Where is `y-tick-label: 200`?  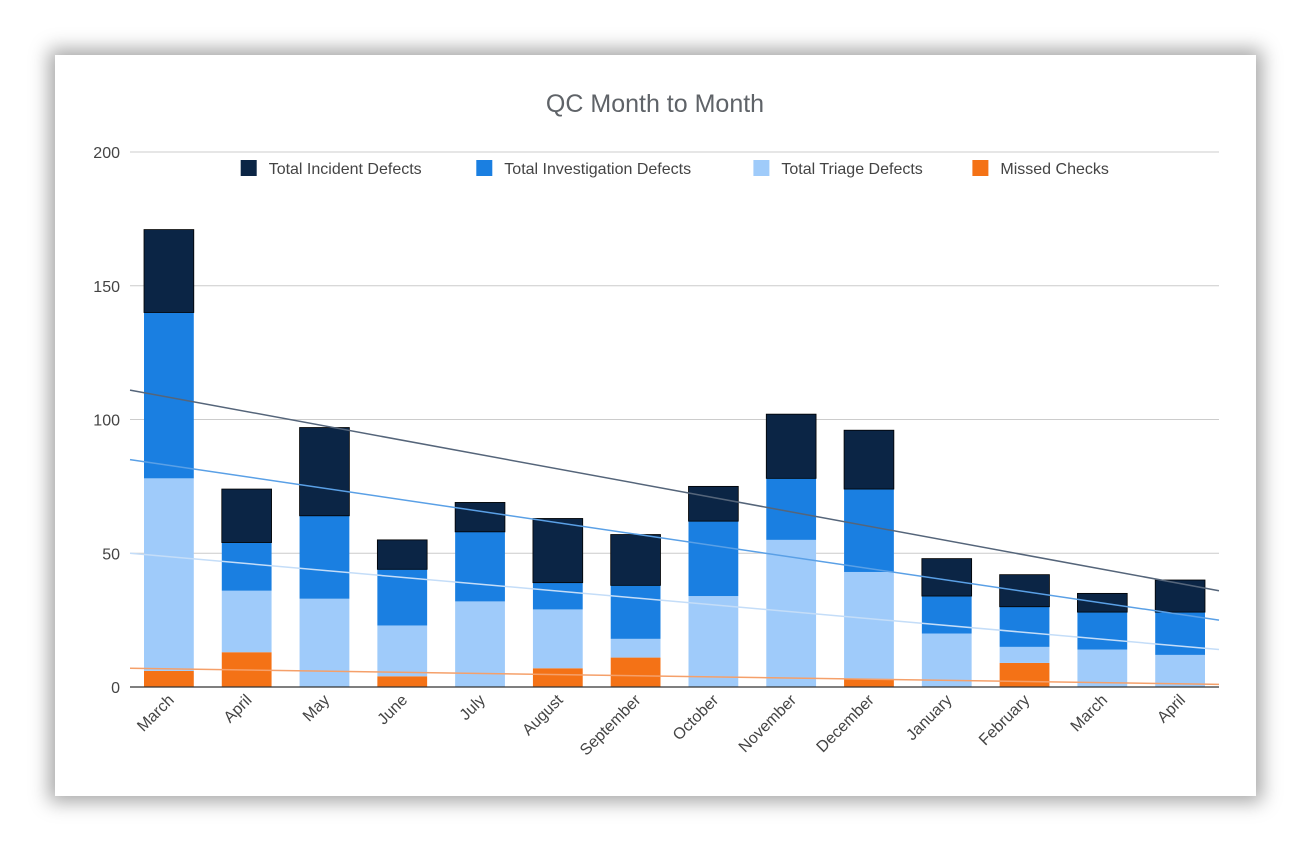 y-tick-label: 200 is located at coordinates (106, 153).